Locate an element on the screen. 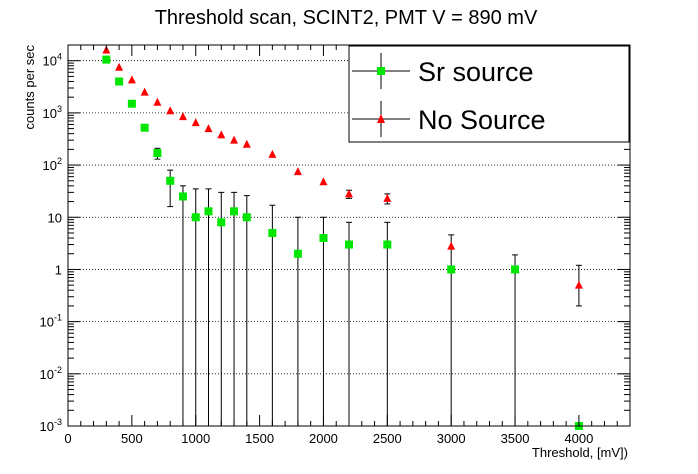 This screenshot has width=698, height=474. legend-entry-sr-source: Sr source is located at coordinates (443, 71).